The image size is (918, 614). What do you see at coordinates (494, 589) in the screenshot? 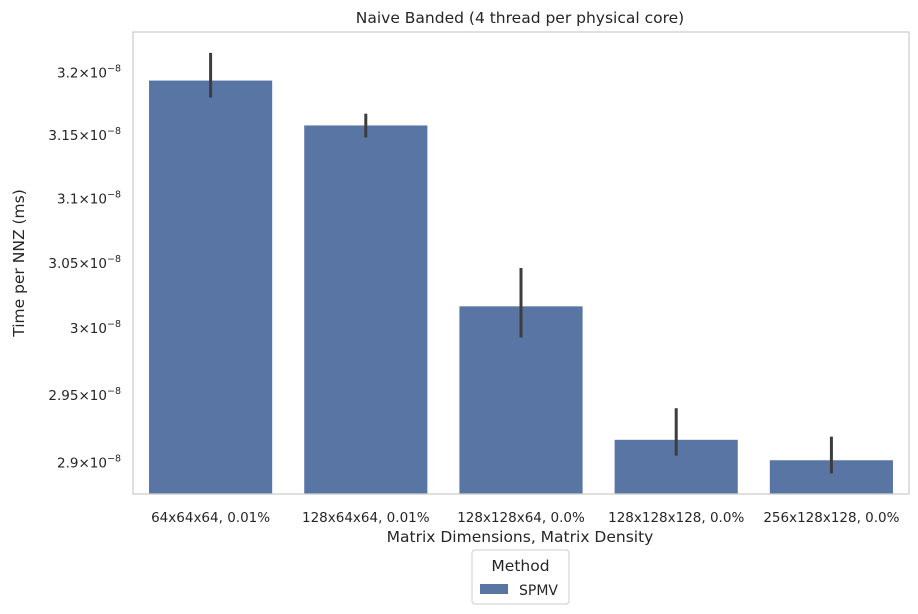
I see `legend-swatch-spmv` at bounding box center [494, 589].